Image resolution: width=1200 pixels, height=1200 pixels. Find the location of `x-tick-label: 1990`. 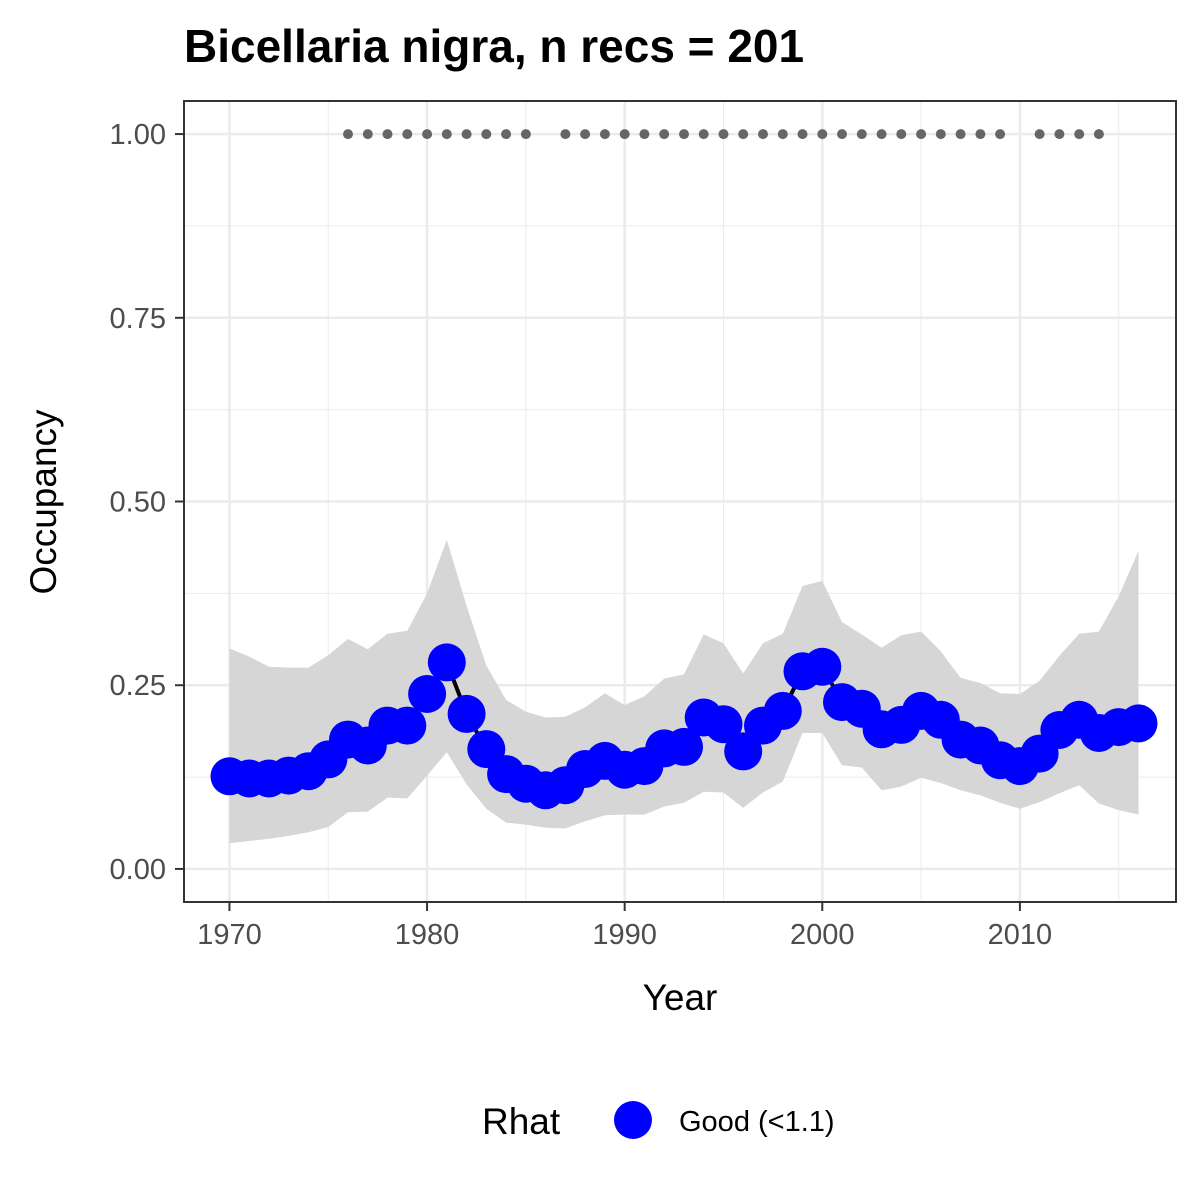

x-tick-label: 1990 is located at coordinates (624, 935).